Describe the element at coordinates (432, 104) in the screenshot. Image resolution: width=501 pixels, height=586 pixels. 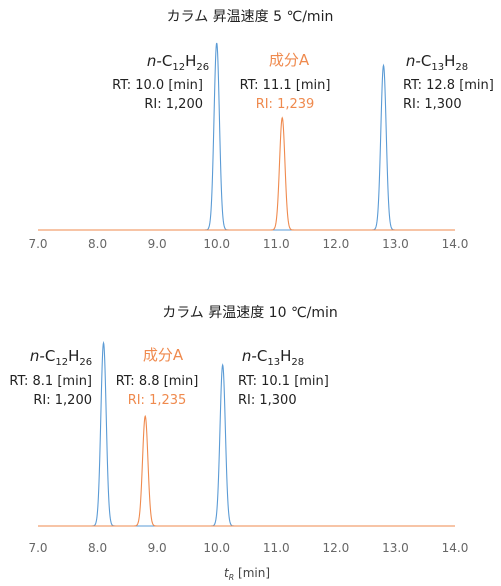
I see `panel-1-peak-label-ri-3: RI: 1,300` at that location.